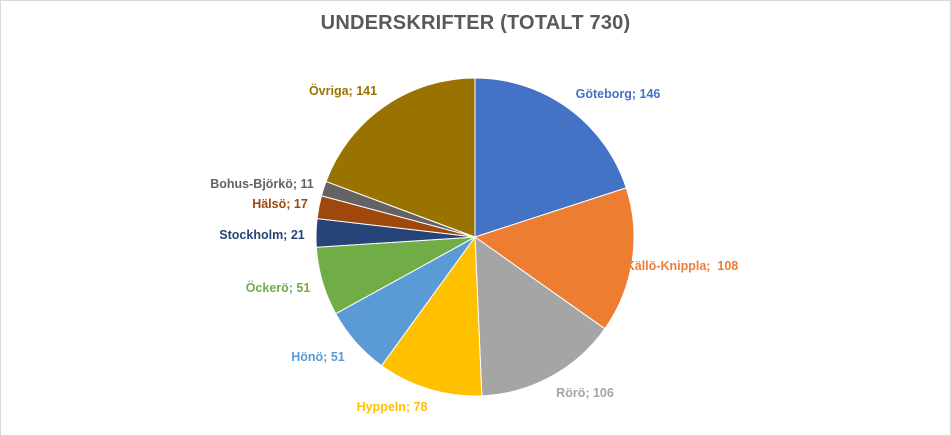  Describe the element at coordinates (318, 357) in the screenshot. I see `data-label-5: Hönö; 51` at that location.